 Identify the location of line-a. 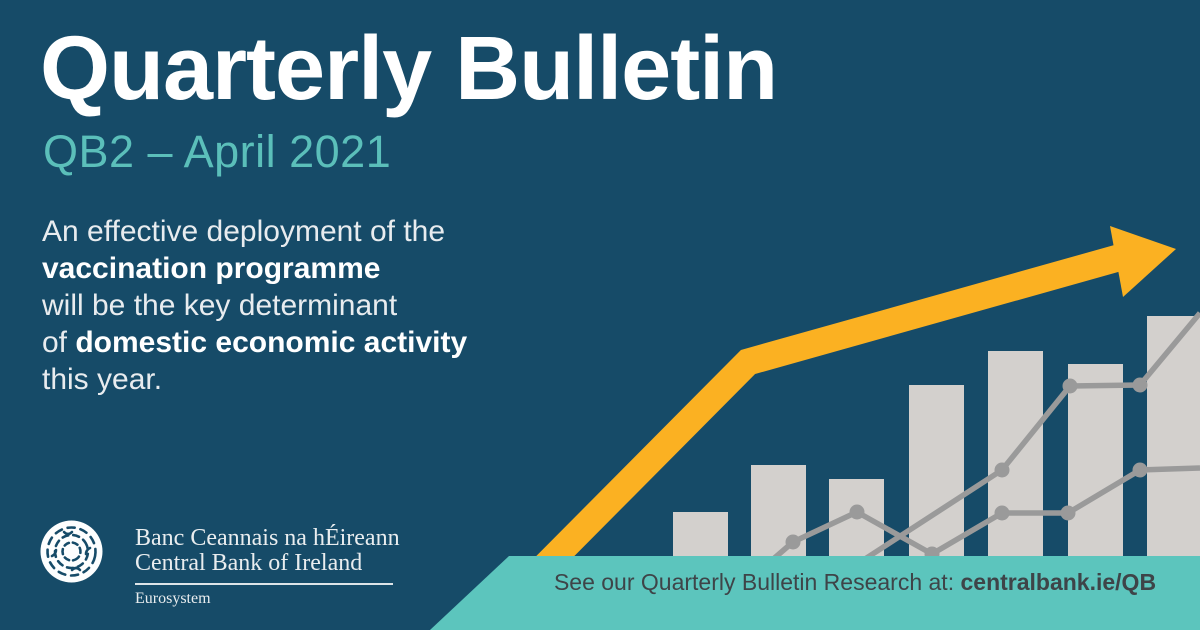
(977, 521).